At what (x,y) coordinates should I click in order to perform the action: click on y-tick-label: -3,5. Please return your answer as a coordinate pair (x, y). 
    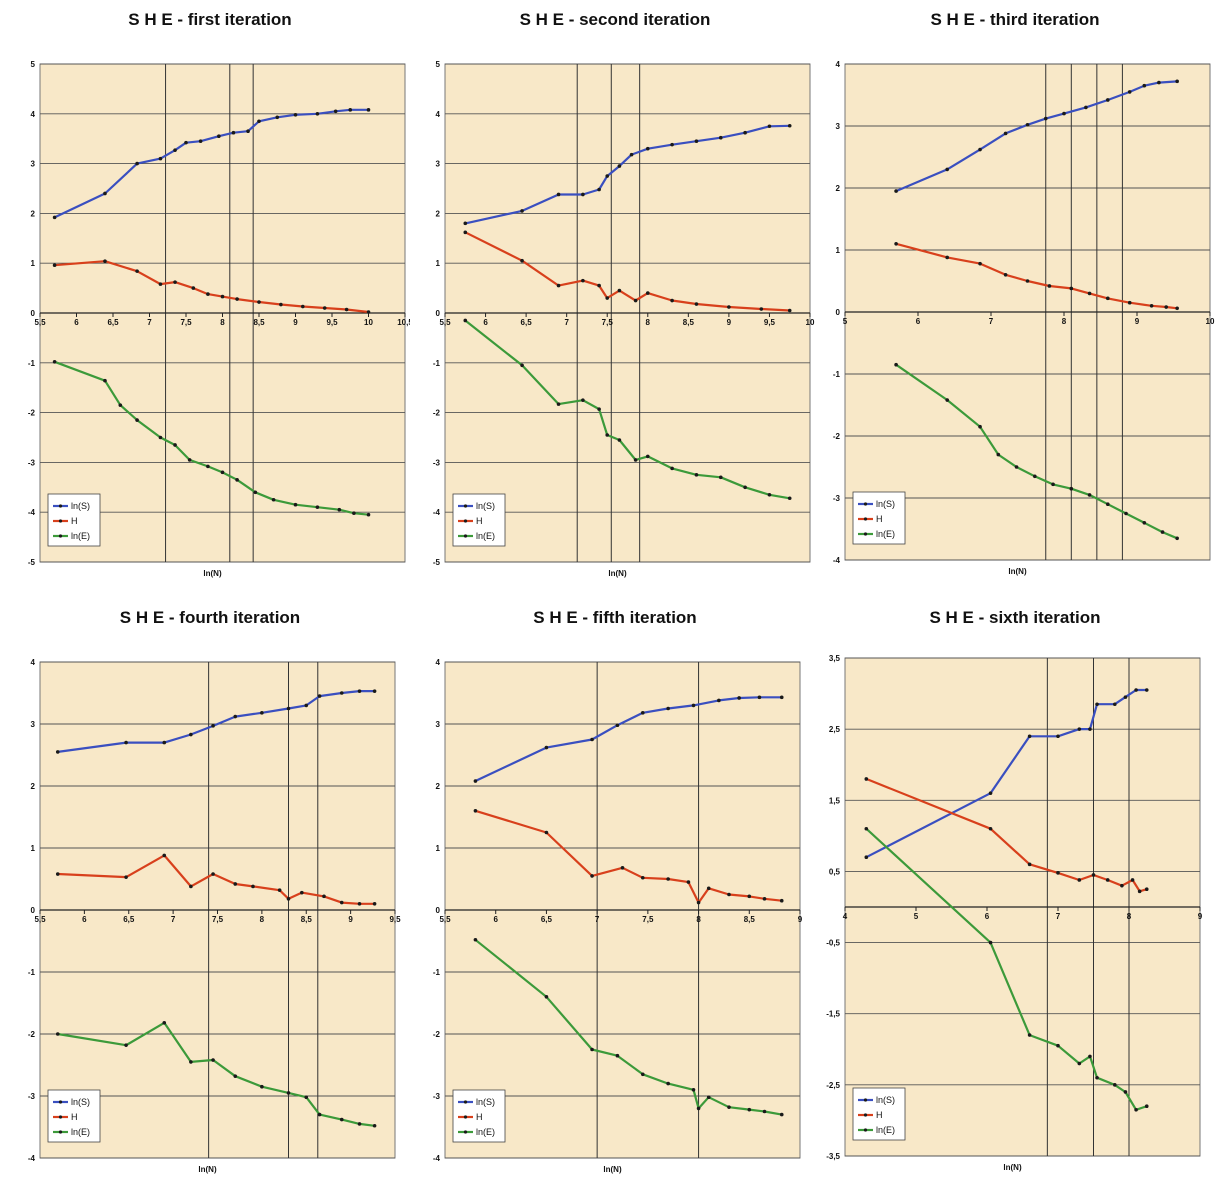
    Looking at the image, I should click on (833, 1156).